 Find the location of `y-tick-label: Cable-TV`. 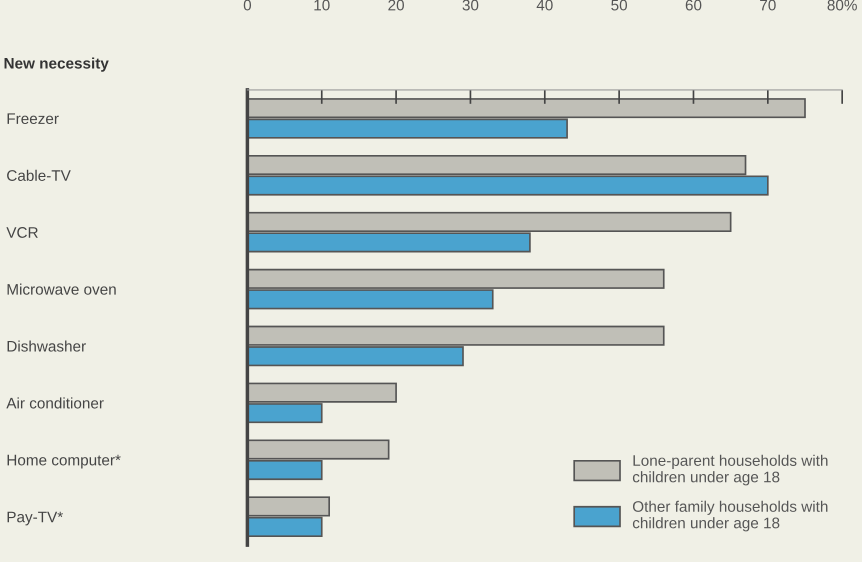

y-tick-label: Cable-TV is located at coordinates (39, 175).